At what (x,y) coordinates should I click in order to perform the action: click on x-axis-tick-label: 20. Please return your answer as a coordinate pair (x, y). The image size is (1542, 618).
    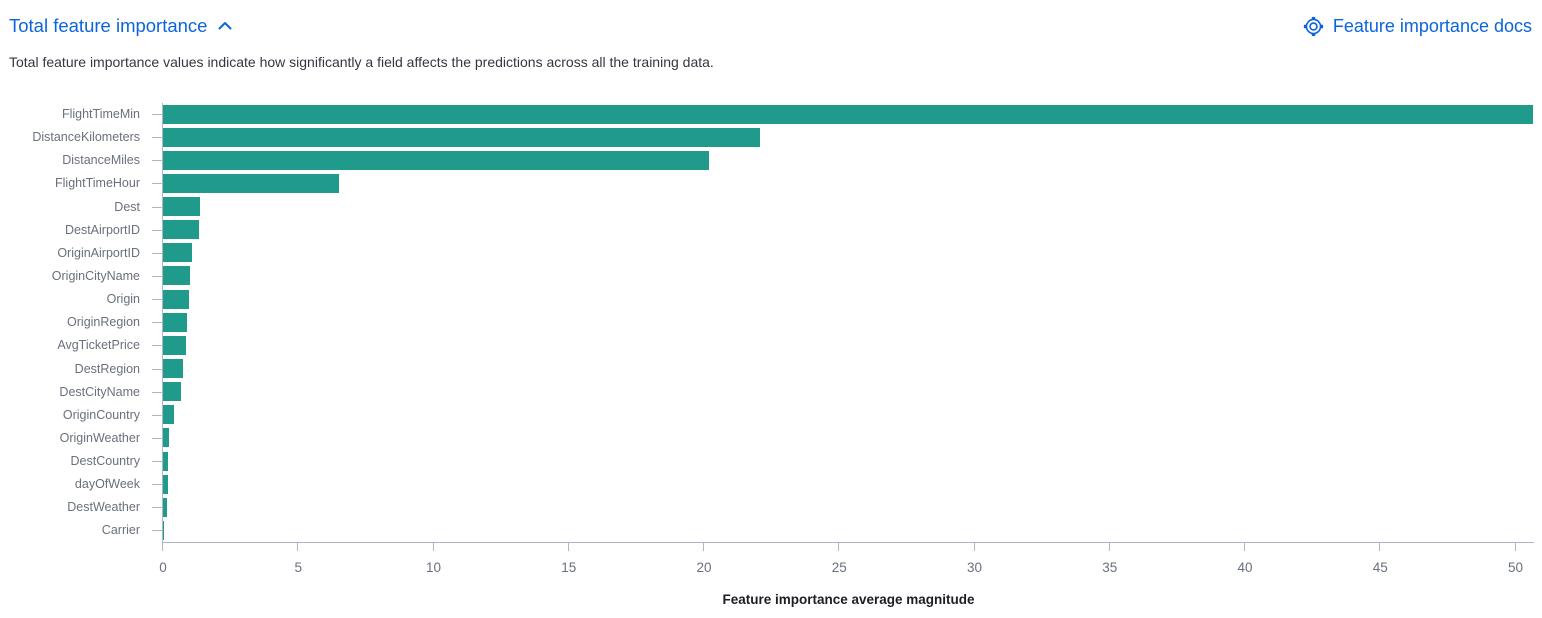
    Looking at the image, I should click on (704, 567).